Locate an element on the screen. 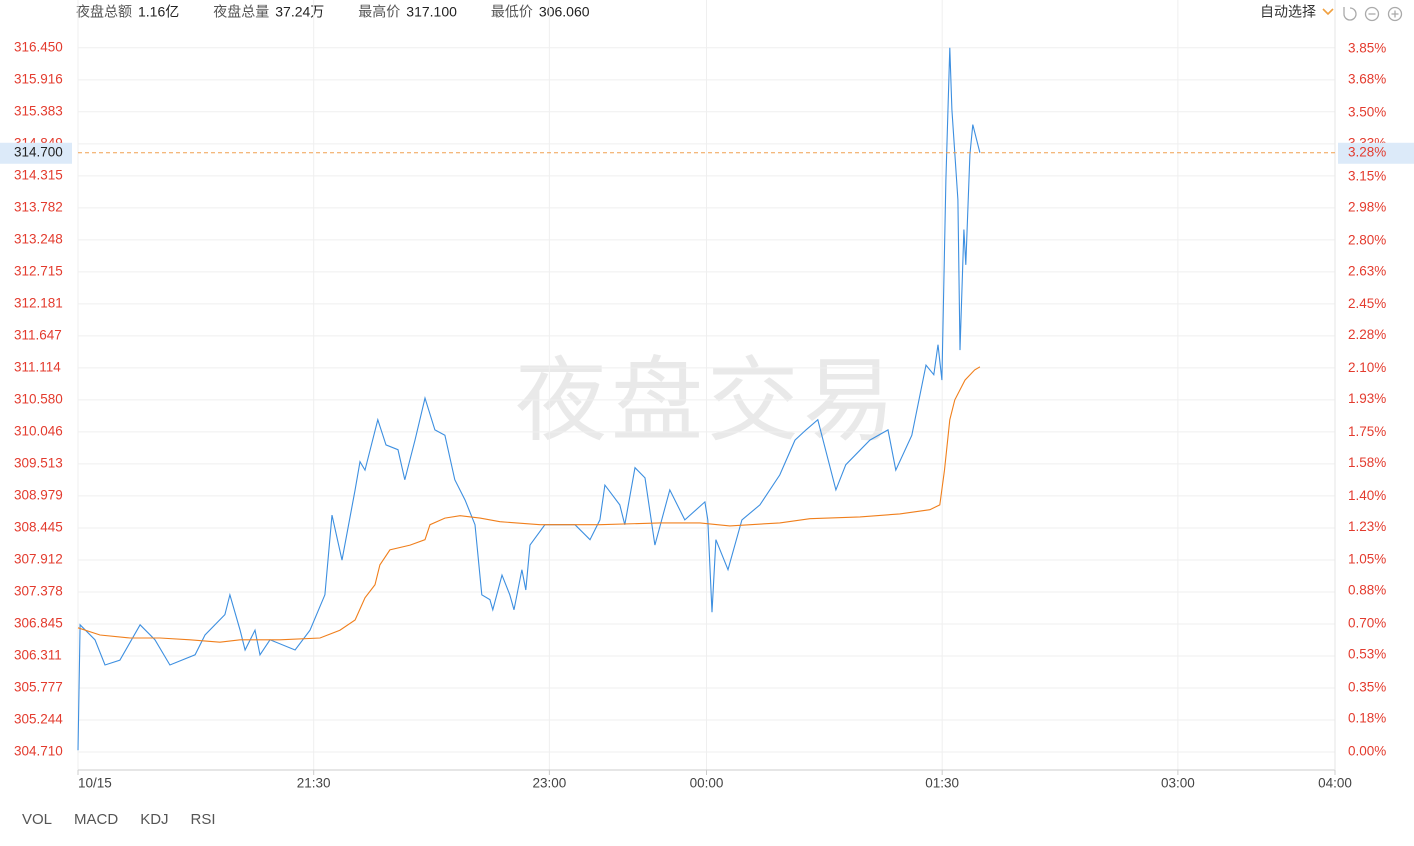 This screenshot has width=1414, height=846. y-tick-label: 312.181 is located at coordinates (38, 302).